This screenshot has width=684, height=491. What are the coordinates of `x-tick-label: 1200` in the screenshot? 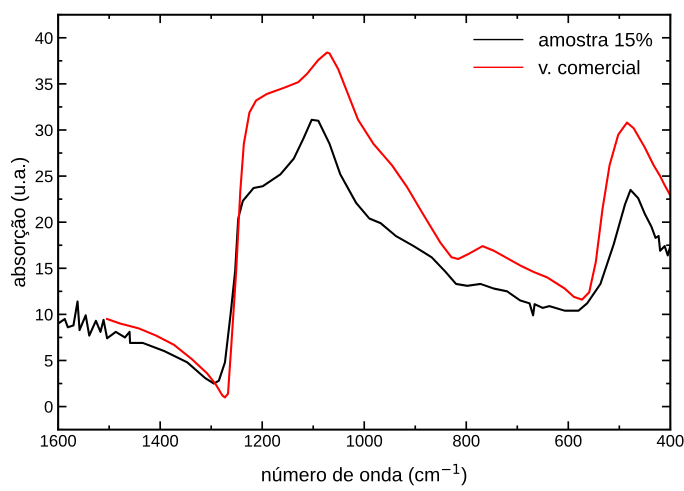 It's located at (262, 440).